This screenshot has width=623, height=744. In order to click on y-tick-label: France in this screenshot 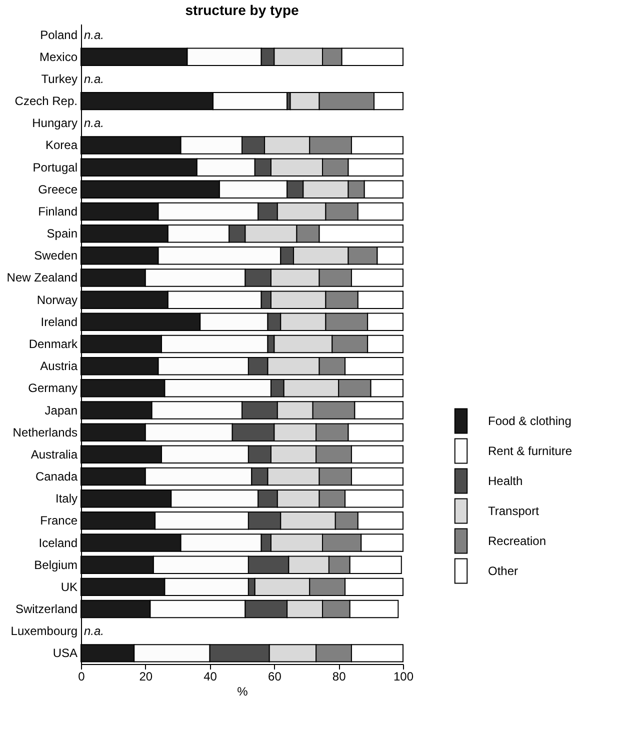, I will do `click(59, 521)`.